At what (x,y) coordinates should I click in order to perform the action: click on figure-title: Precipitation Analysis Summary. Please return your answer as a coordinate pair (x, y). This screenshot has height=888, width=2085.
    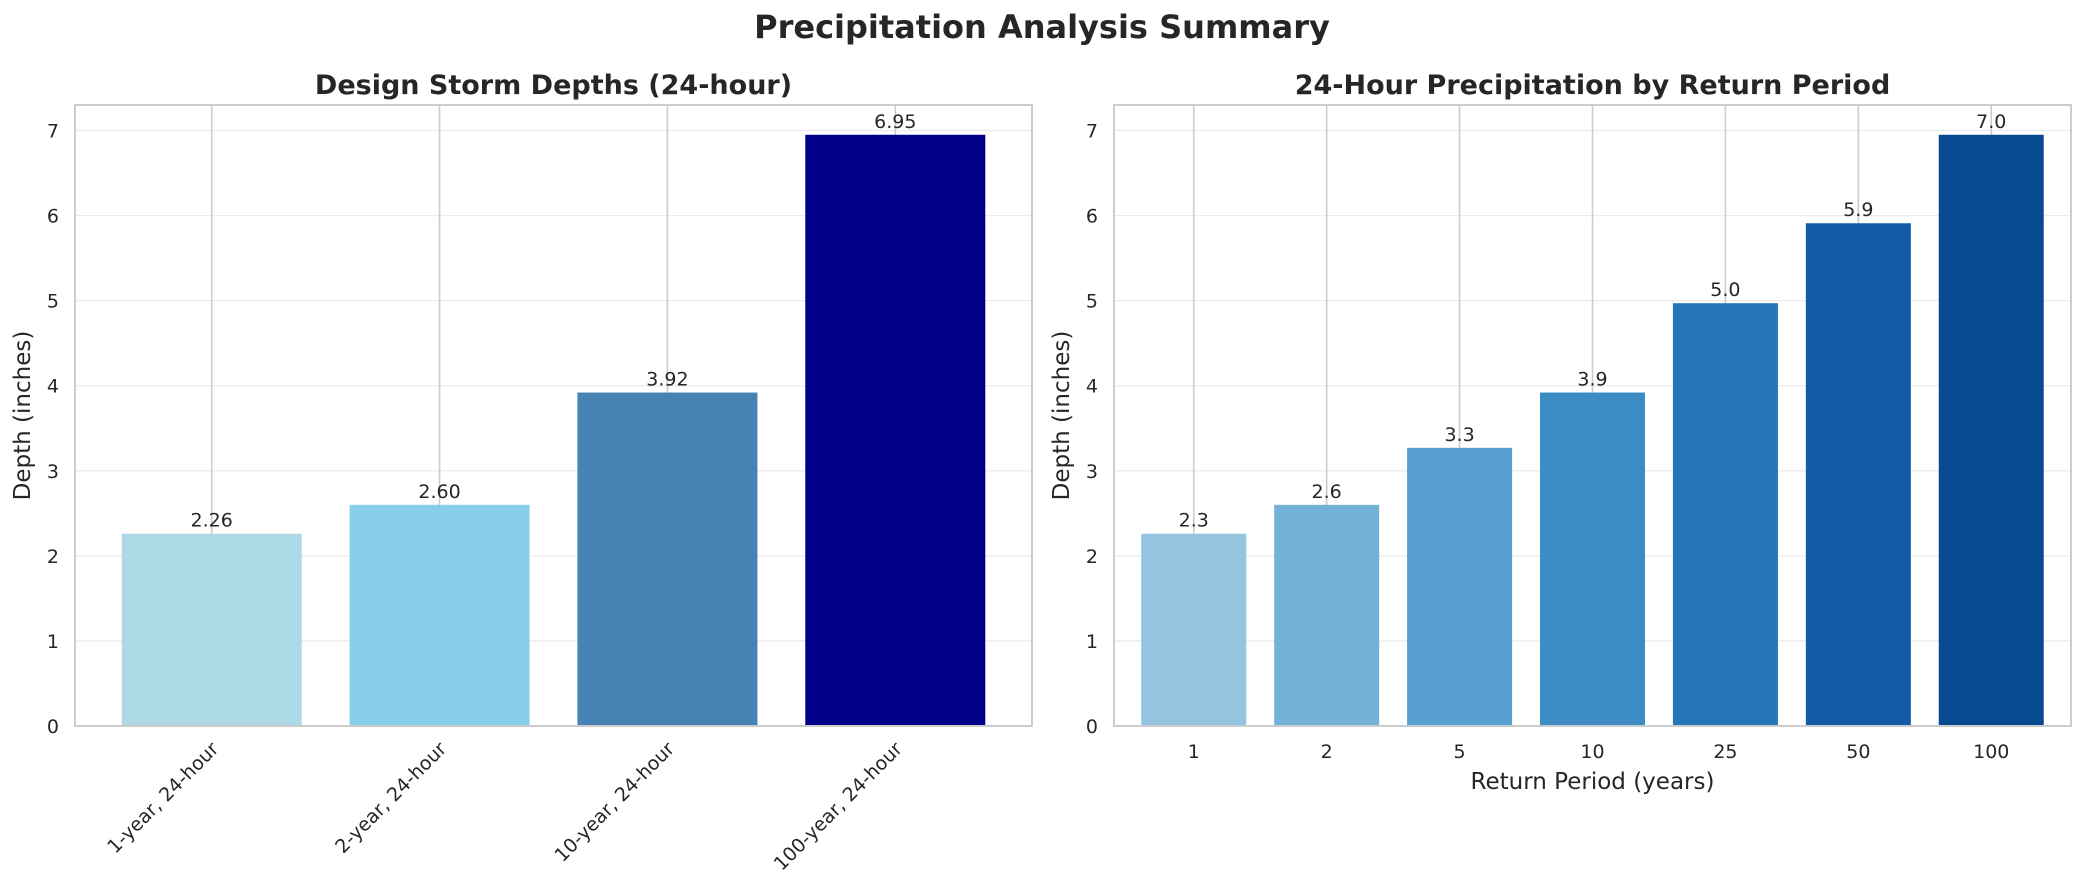
    Looking at the image, I should click on (1042, 27).